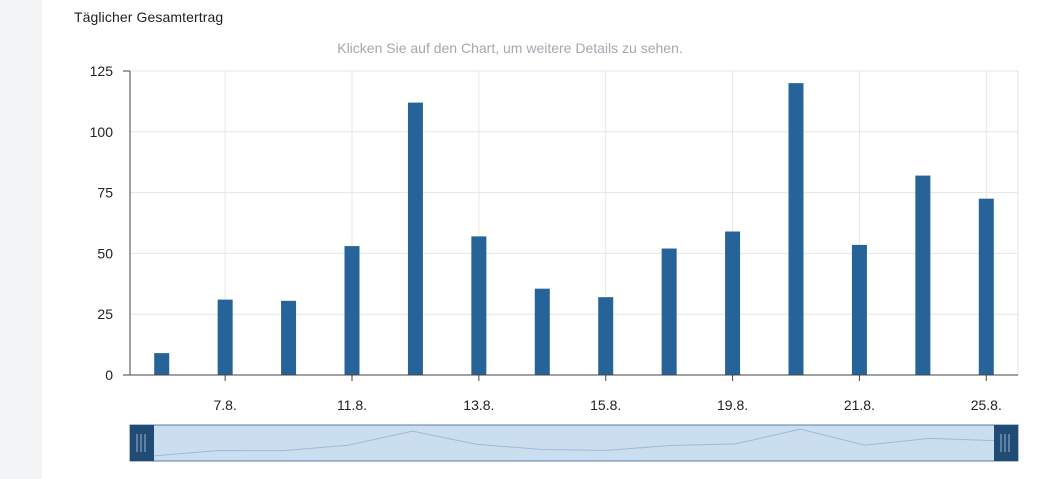  Describe the element at coordinates (21, 239) in the screenshot. I see `left-sidebar-strip` at that location.